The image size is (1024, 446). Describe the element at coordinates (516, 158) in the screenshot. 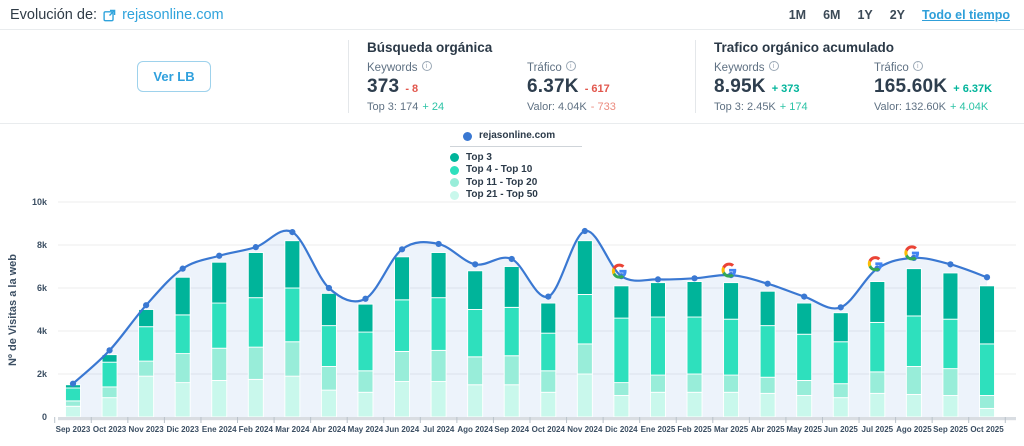

I see `legend-item-0: Top 3` at that location.